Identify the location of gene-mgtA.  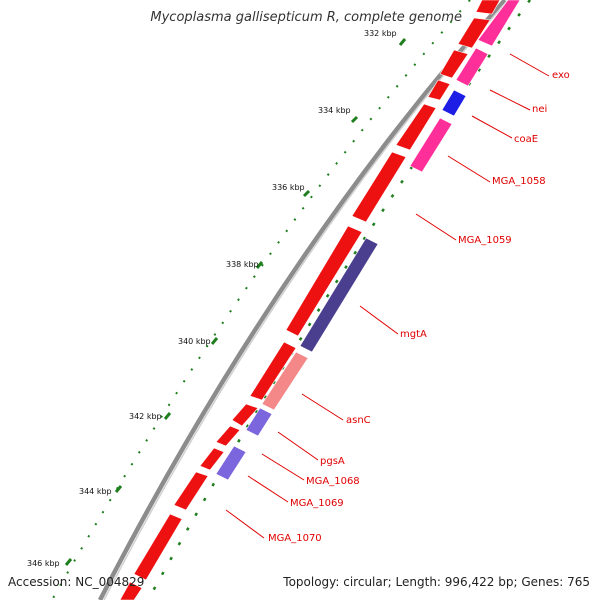
(339, 295).